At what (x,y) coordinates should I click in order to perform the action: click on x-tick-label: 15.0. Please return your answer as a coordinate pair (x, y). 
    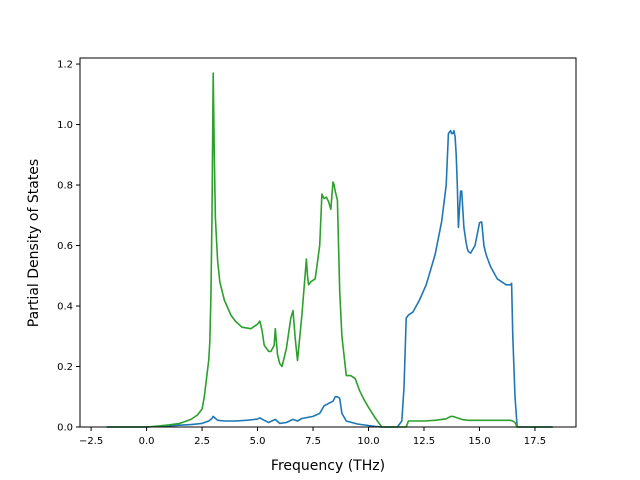
    Looking at the image, I should click on (479, 441).